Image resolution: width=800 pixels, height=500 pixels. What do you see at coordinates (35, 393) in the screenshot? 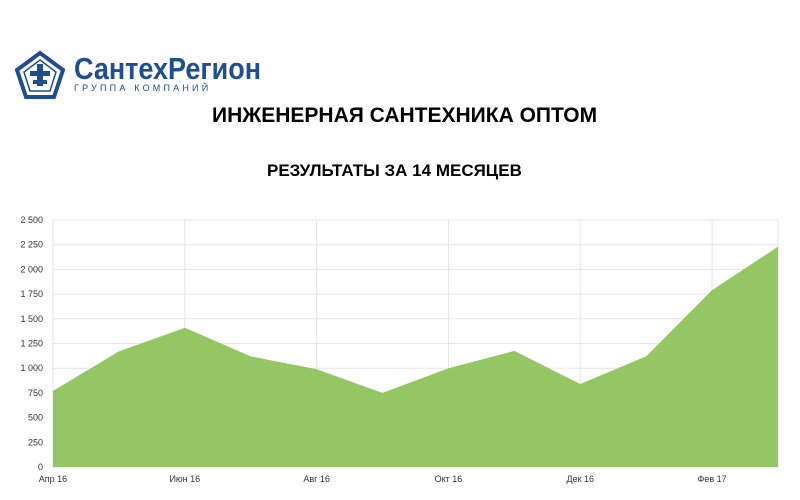
I see `y-tick-label: 750` at bounding box center [35, 393].